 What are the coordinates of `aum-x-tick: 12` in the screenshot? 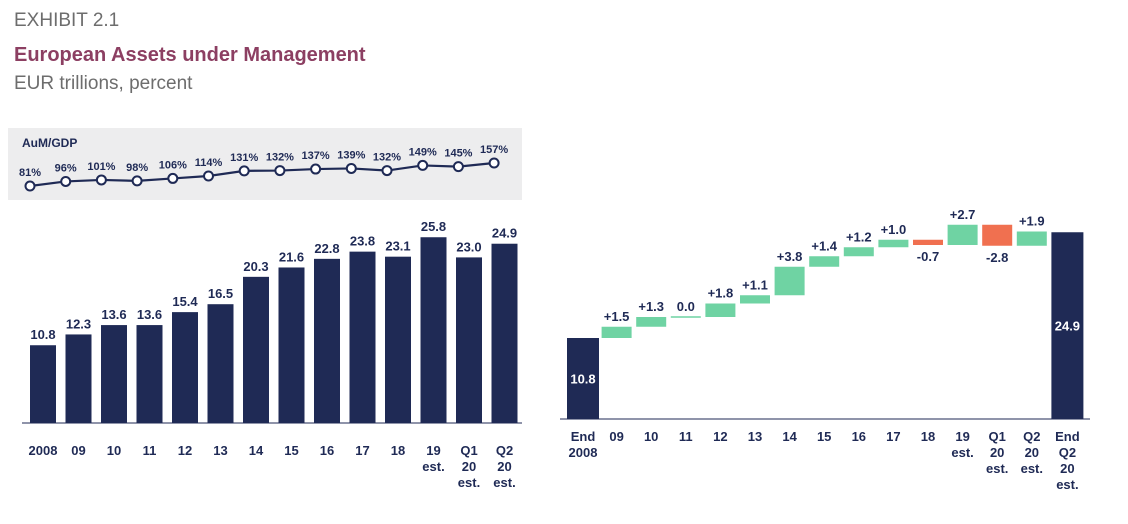 It's located at (185, 450).